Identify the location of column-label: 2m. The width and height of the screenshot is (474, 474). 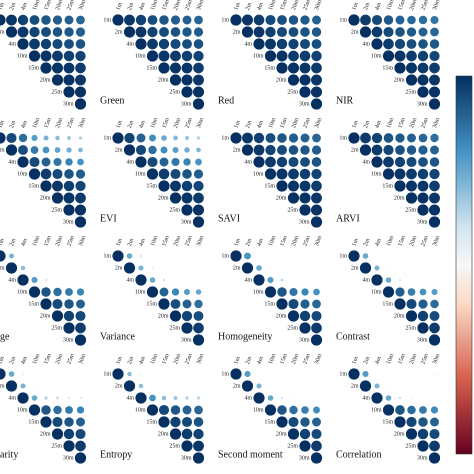
(13, 7).